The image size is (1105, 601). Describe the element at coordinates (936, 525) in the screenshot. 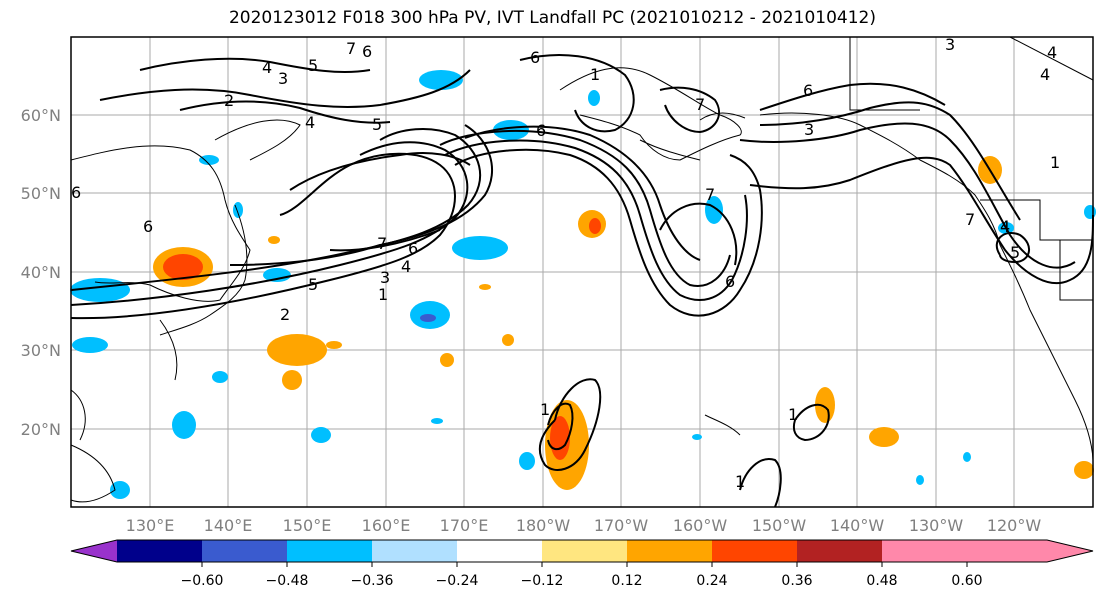

I see `lon-label: 130°W` at that location.